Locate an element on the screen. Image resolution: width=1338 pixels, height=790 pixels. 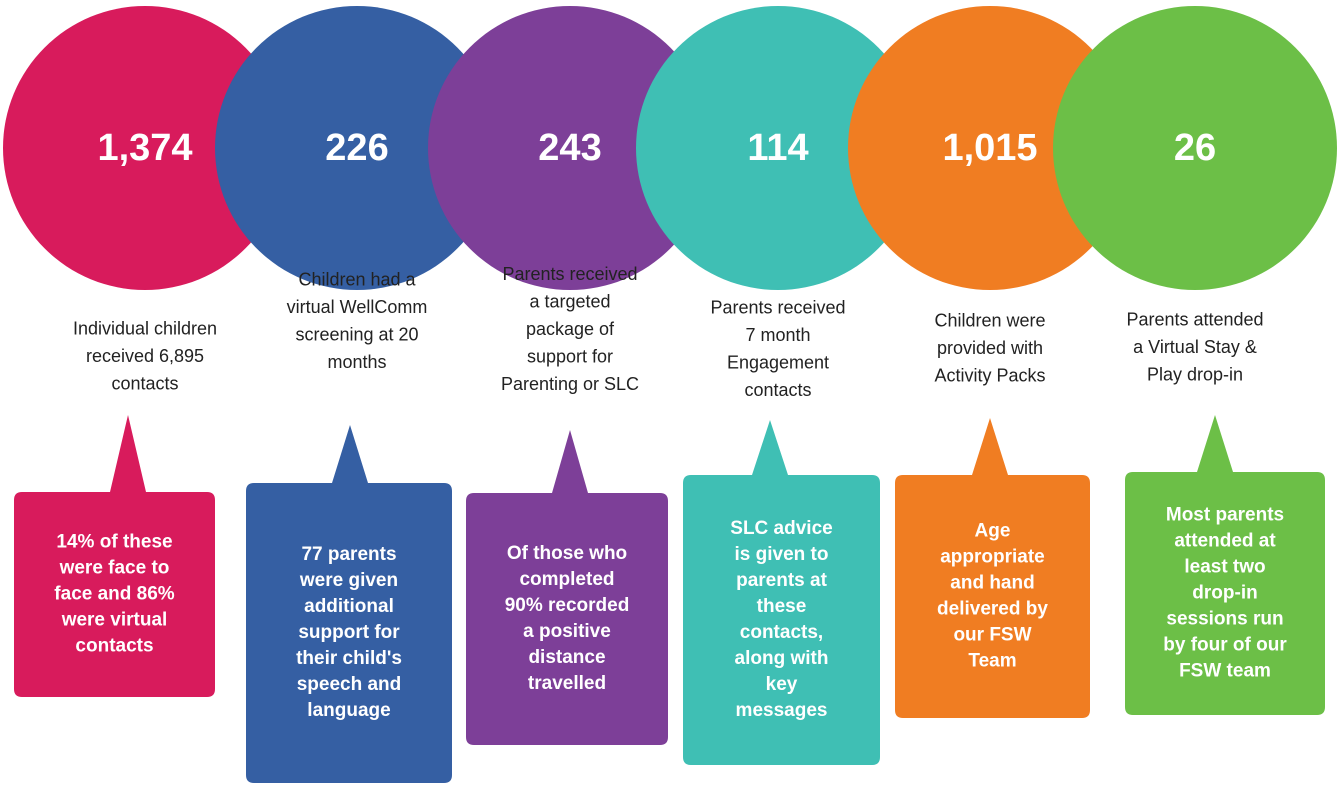
stat-description: support for is located at coordinates (570, 356).